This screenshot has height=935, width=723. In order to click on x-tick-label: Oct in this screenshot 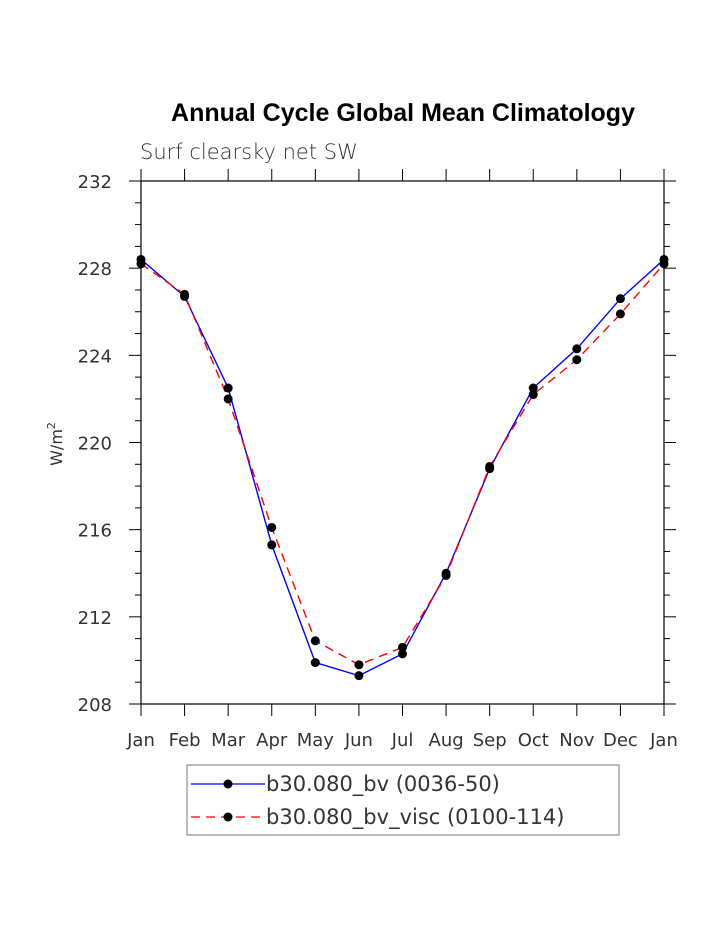, I will do `click(533, 740)`.